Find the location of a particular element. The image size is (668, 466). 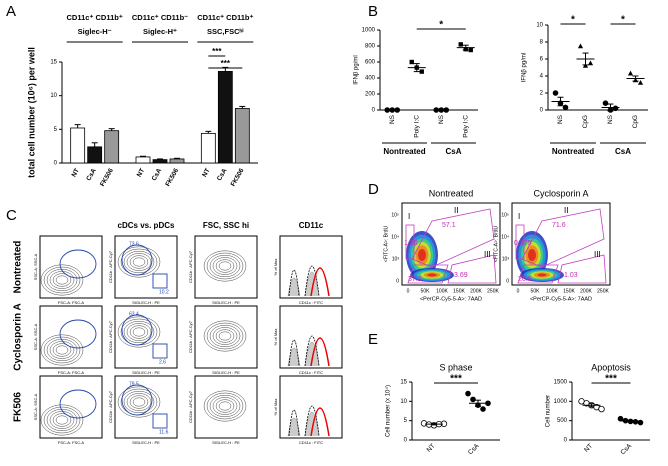

gate-value: 11.6 is located at coordinates (164, 432).